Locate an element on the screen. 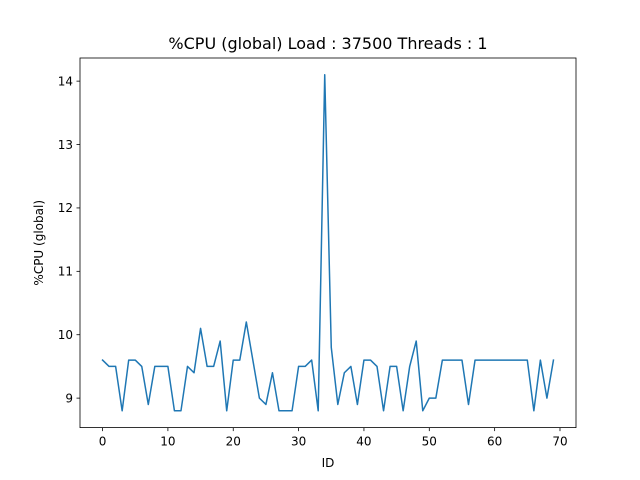 The width and height of the screenshot is (640, 480). y-tick-label: 11 is located at coordinates (65, 272).